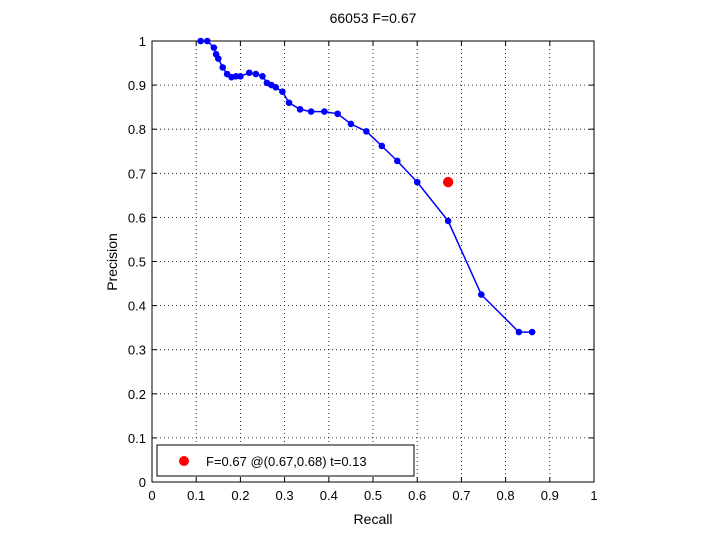  I want to click on y-tick-label: 0.5, so click(137, 262).